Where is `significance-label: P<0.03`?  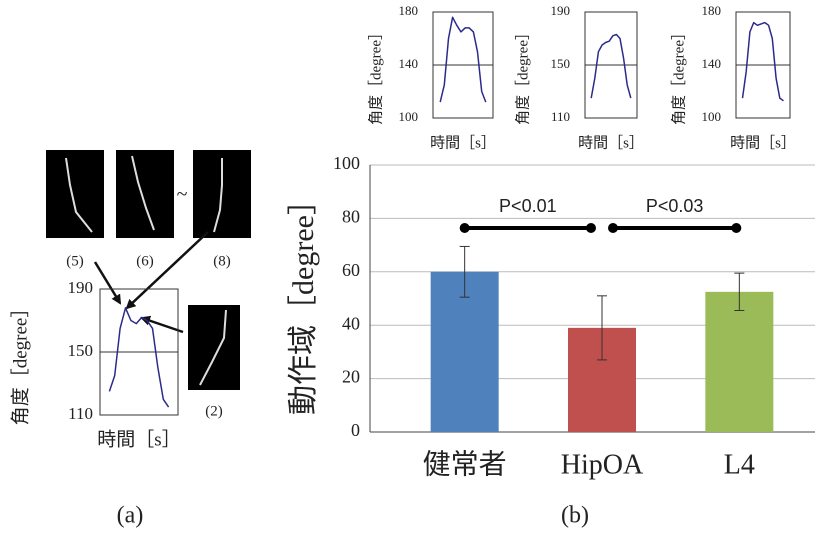
significance-label: P<0.03 is located at coordinates (675, 206).